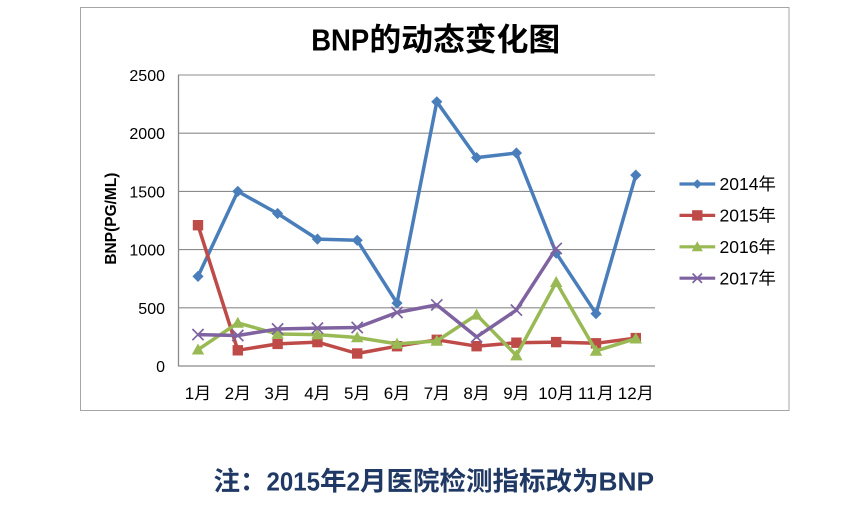 This screenshot has height=516, width=866. I want to click on svg-text: 12, so click(627, 393).